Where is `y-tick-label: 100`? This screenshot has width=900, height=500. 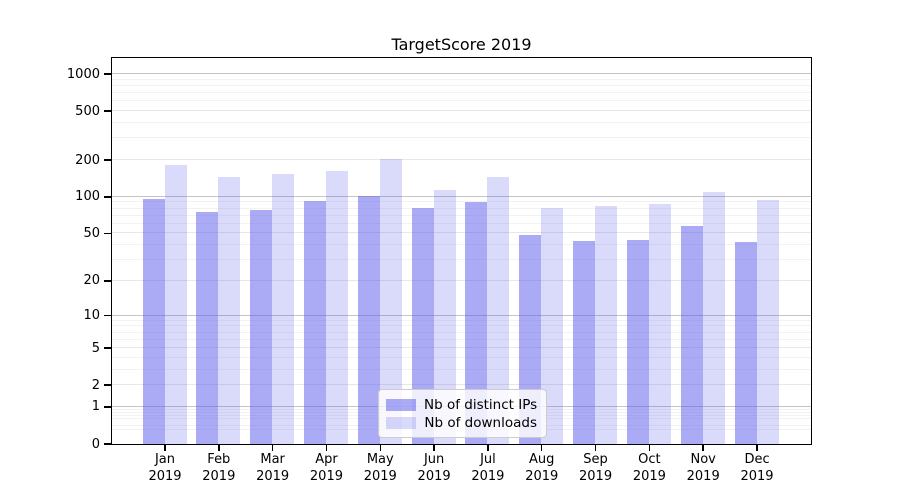
y-tick-label: 100 is located at coordinates (87, 197).